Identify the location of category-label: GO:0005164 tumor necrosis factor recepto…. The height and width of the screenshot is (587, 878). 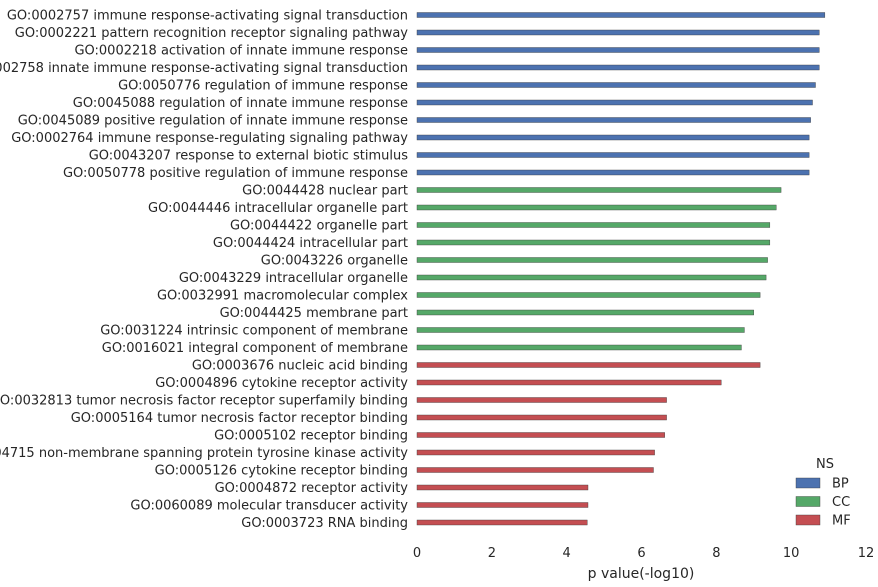
(239, 418).